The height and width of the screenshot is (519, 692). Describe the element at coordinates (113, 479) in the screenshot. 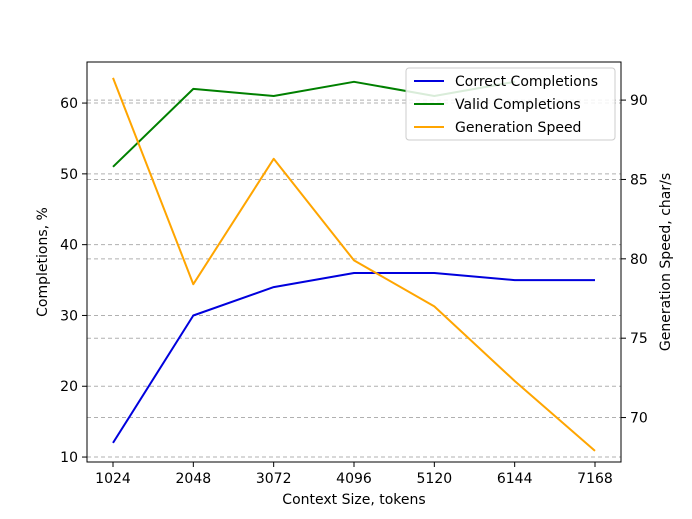

I see `x-tick-label: 1024` at that location.